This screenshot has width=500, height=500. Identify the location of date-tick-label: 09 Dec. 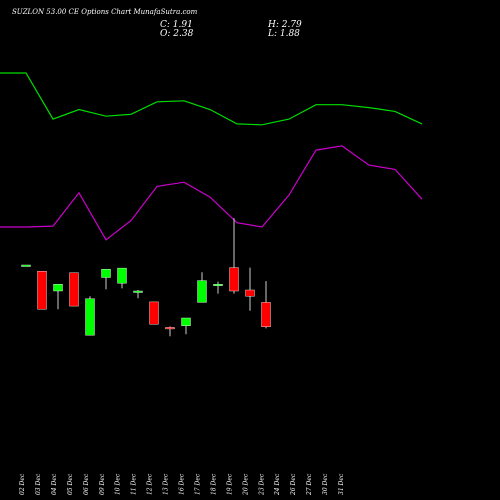
(102, 484).